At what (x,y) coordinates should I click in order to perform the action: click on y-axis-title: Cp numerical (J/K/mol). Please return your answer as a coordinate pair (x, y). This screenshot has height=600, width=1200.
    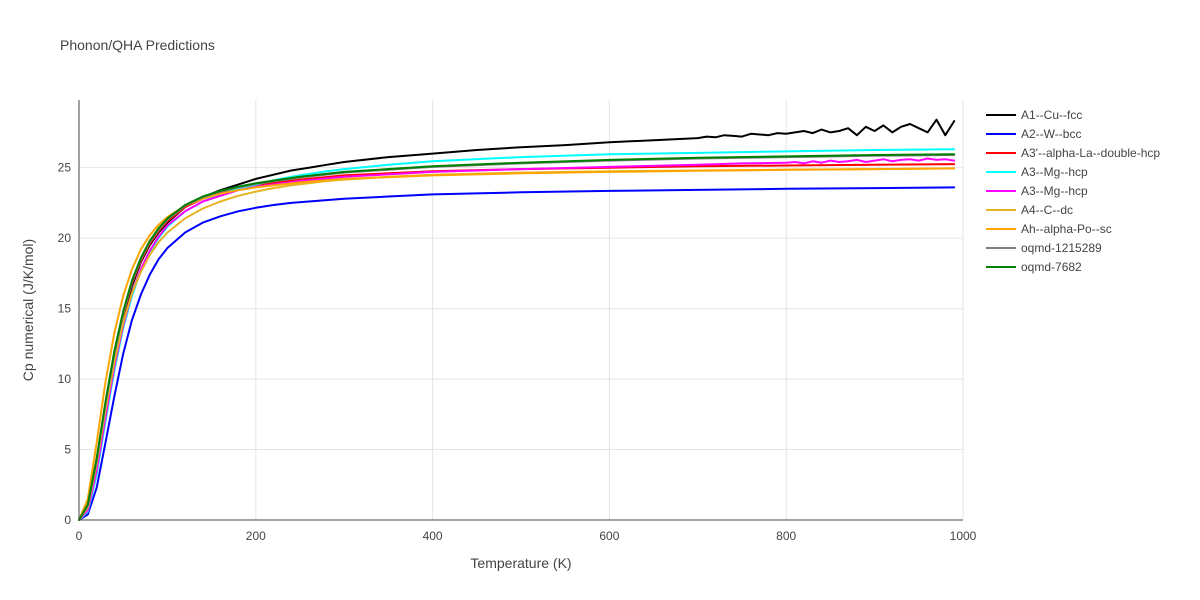
    Looking at the image, I should click on (28, 310).